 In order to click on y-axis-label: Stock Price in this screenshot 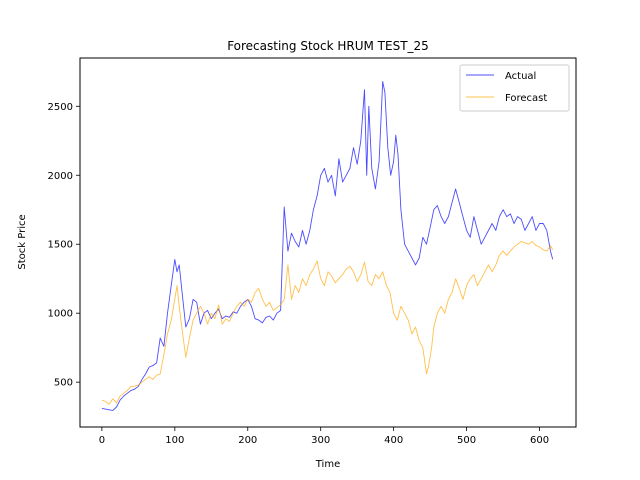, I will do `click(22, 241)`.